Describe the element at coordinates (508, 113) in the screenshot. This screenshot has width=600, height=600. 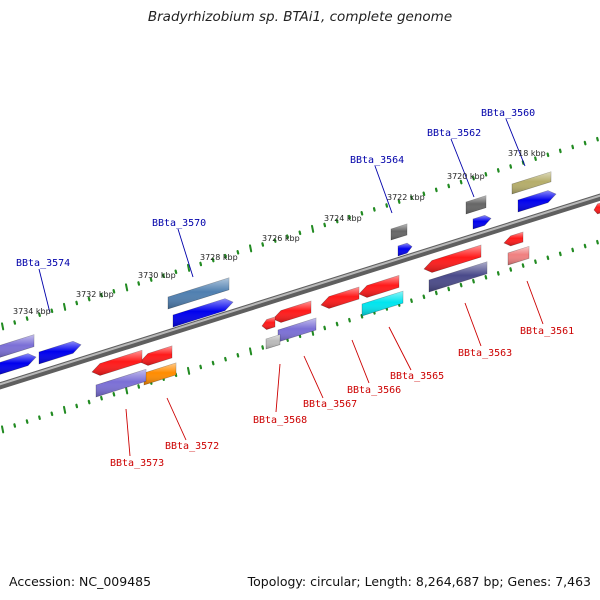
I see `gene-label-bbta-3560: BBta_3560` at that location.